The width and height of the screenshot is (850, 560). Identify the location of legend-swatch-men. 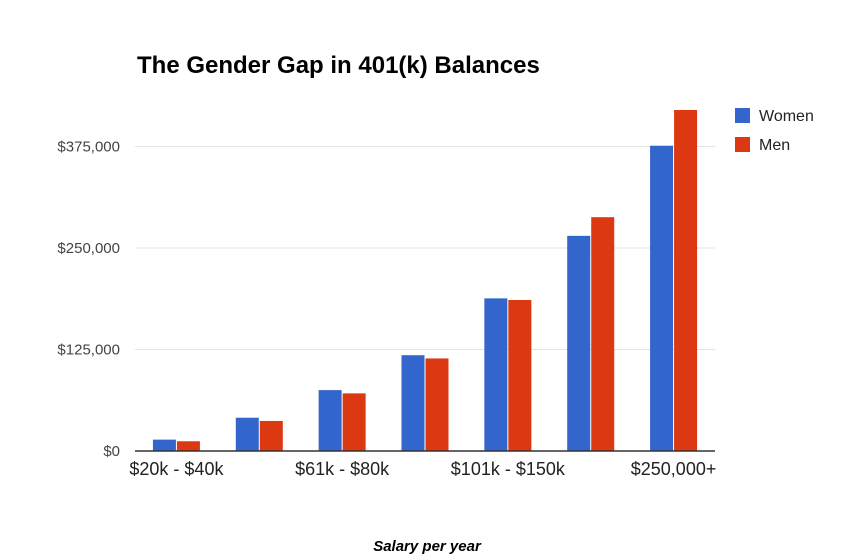
(742, 144).